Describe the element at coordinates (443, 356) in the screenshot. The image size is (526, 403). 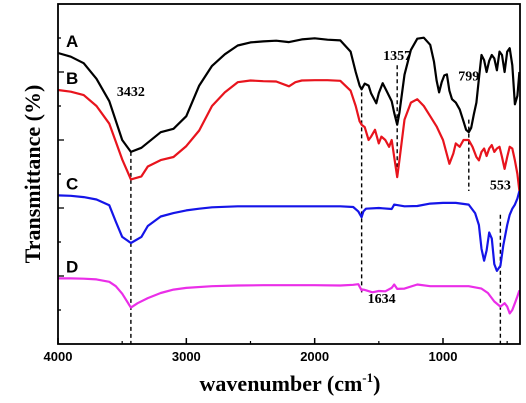
I see `x-tick-label: 1000` at that location.